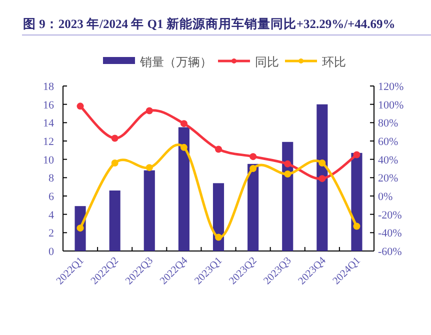 The image size is (431, 335). I want to click on legend-label: 环比, so click(334, 62).